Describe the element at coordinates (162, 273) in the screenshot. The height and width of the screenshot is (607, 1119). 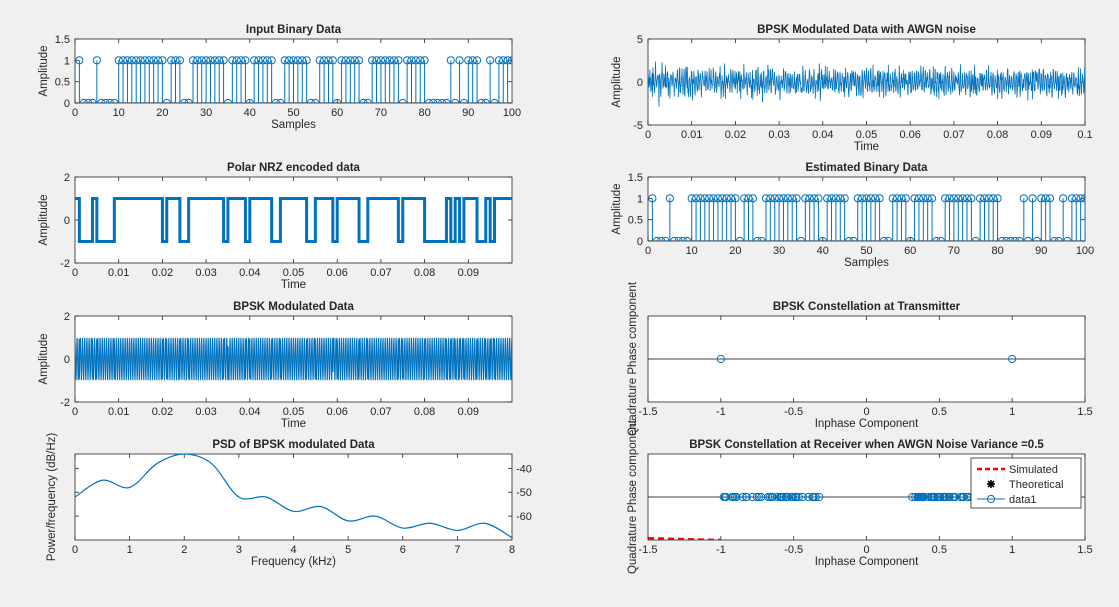
I see `x-tick-label: 0.02` at that location.